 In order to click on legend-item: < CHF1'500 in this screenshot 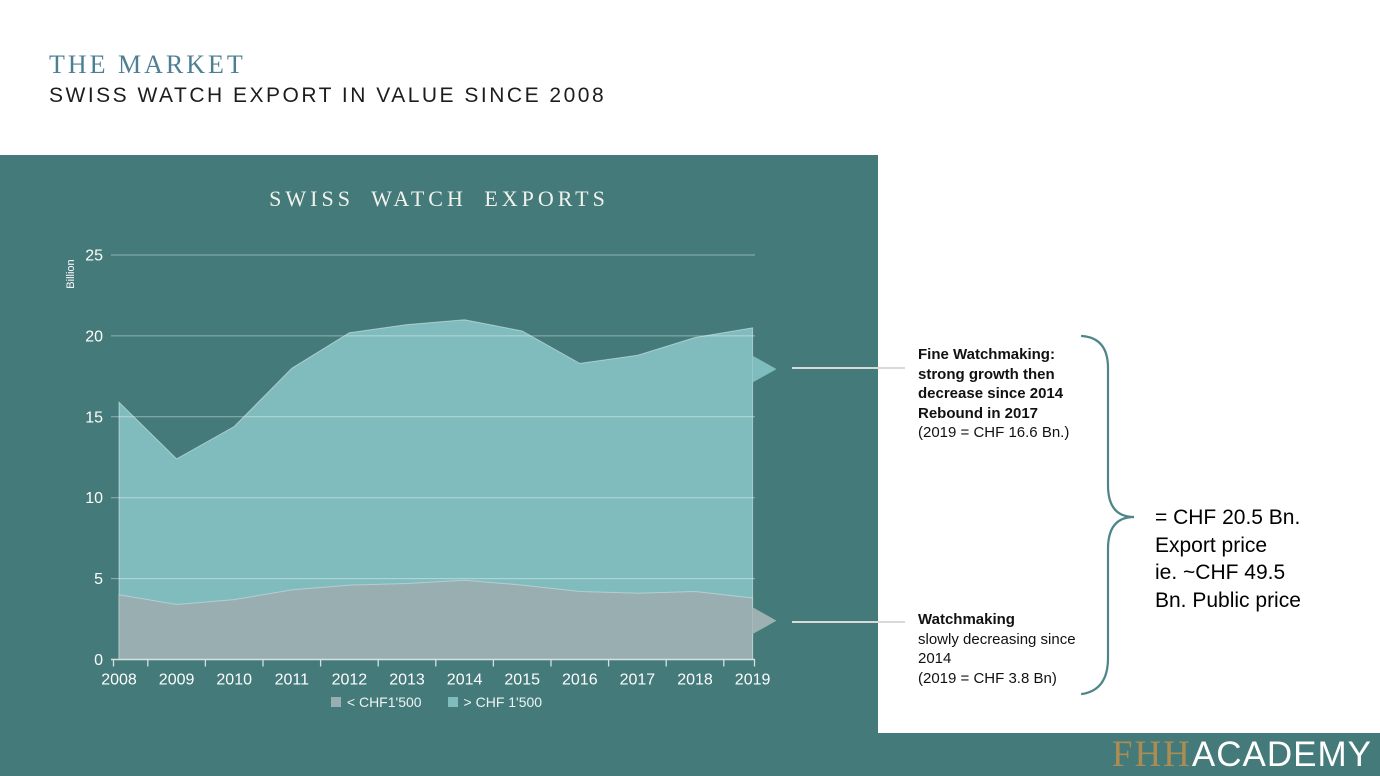, I will do `click(376, 702)`.